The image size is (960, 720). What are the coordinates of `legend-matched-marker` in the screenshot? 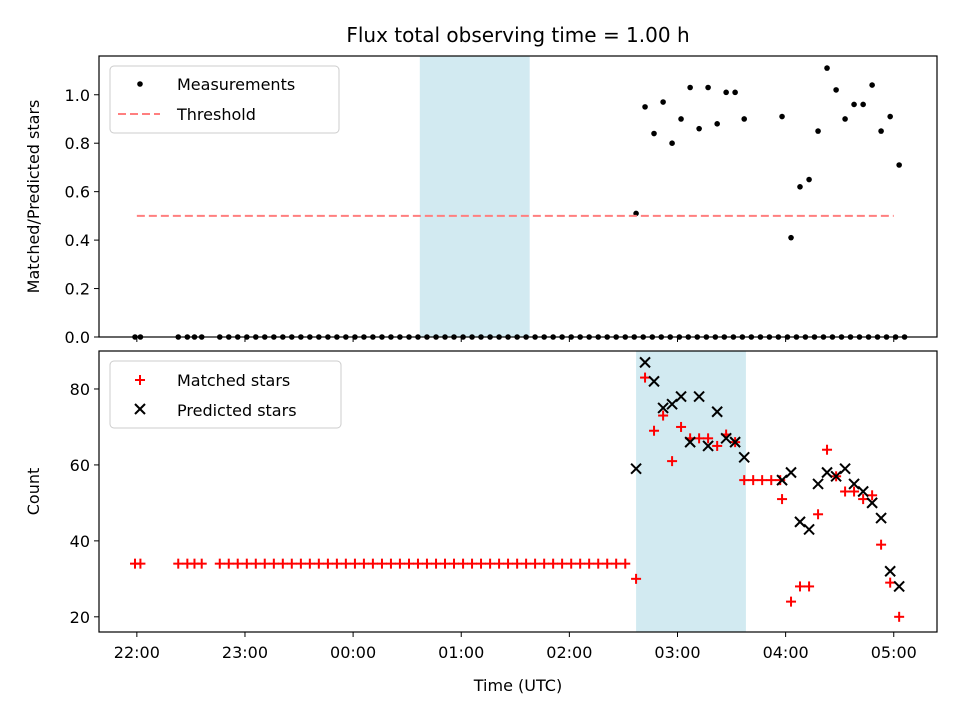 It's located at (140, 380).